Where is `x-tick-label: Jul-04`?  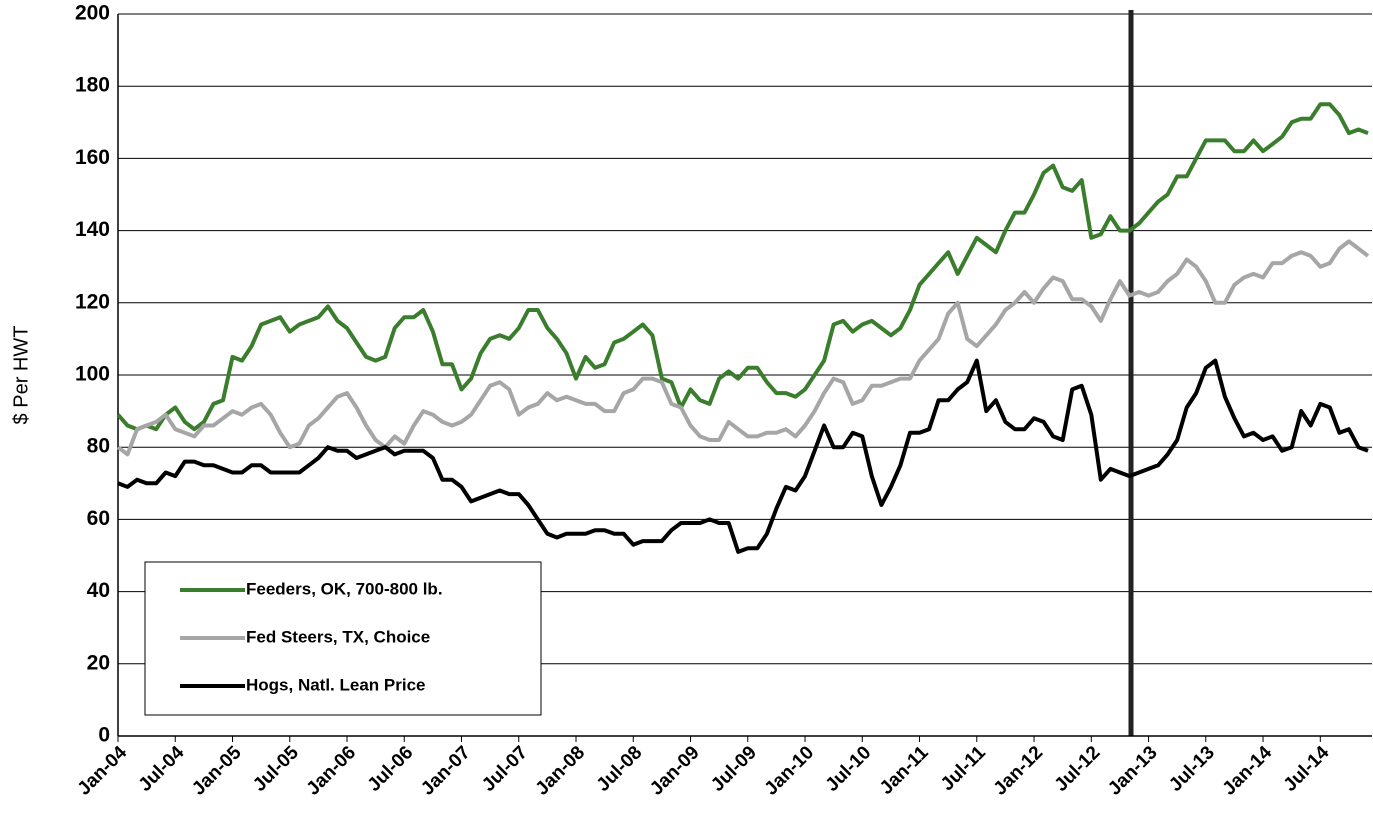
x-tick-label: Jul-04 is located at coordinates (162, 769).